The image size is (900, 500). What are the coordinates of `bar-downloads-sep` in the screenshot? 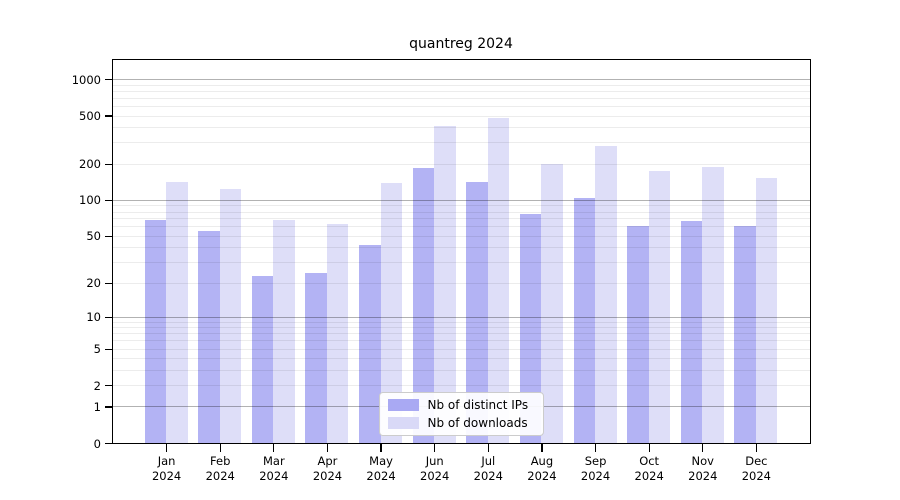 It's located at (606, 294).